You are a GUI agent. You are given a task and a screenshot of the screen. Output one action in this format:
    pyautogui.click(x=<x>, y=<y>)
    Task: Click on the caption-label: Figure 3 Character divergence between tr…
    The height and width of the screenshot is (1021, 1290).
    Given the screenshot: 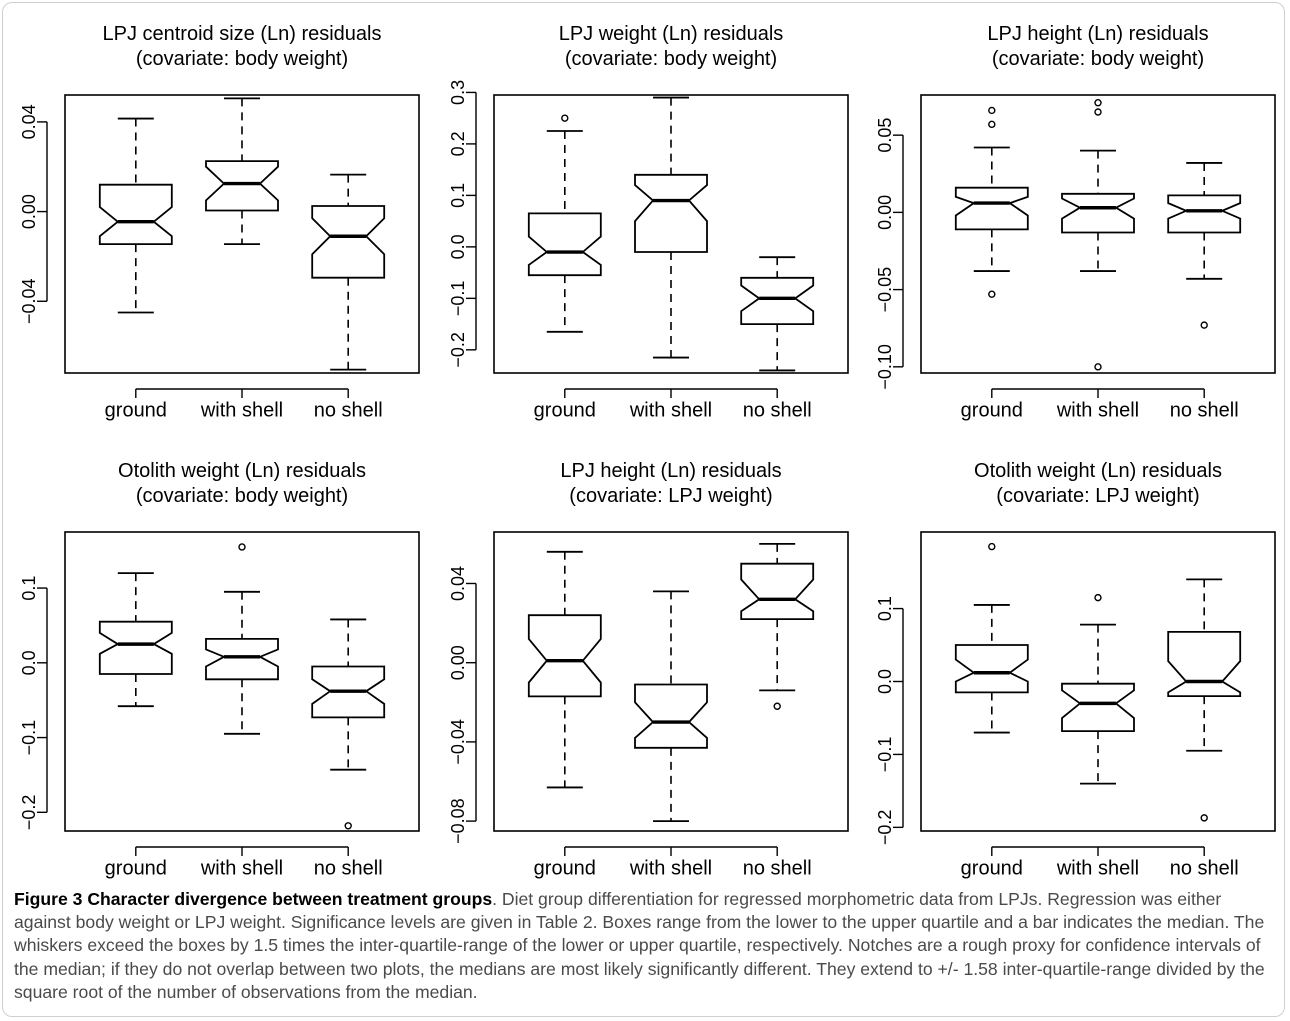 What is the action you would take?
    pyautogui.click(x=253, y=899)
    